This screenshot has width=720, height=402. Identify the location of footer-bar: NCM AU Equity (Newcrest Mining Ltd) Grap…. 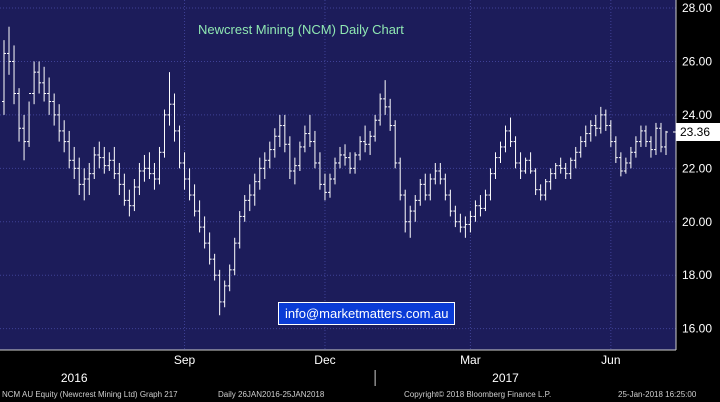
(360, 395).